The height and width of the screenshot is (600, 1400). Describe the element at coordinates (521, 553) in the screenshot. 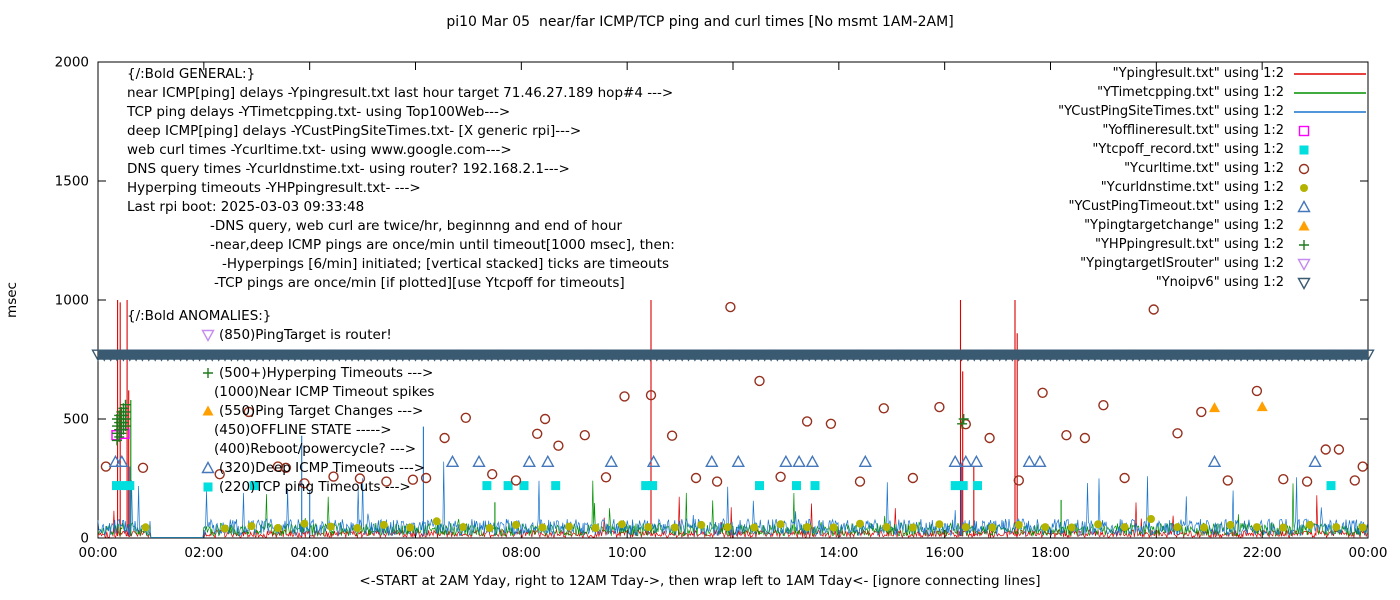

I see `x-tick-label: 08:00` at that location.